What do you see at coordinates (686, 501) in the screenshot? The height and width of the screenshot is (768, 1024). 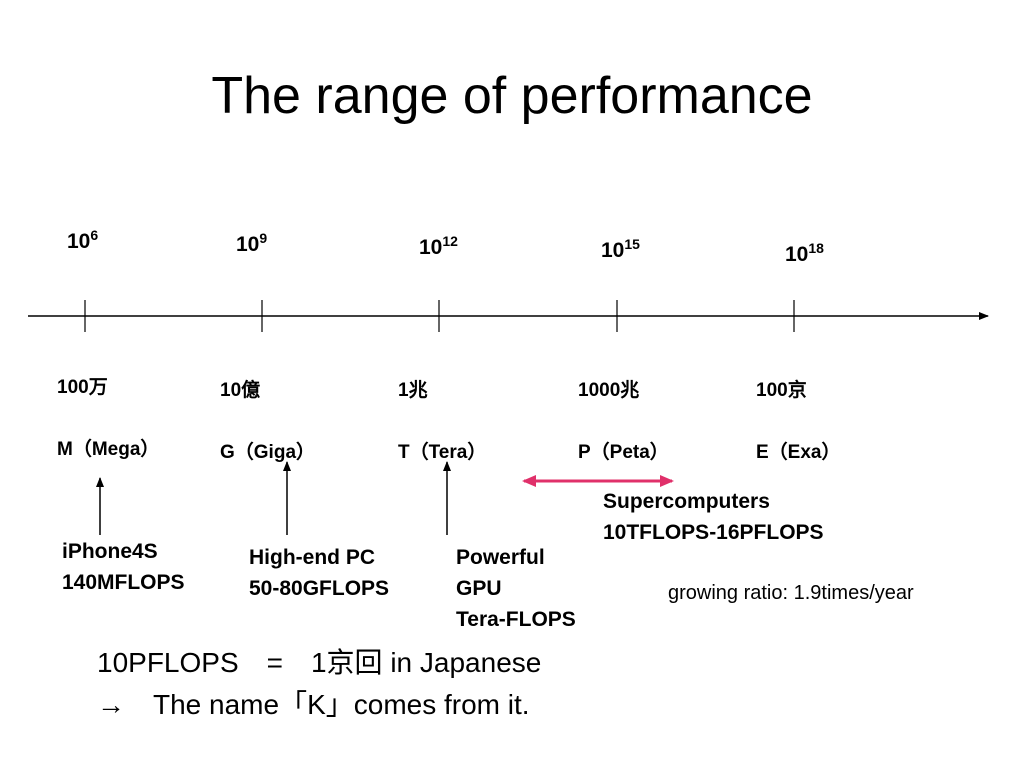 I see `supercomputer-line: Supercomputers` at bounding box center [686, 501].